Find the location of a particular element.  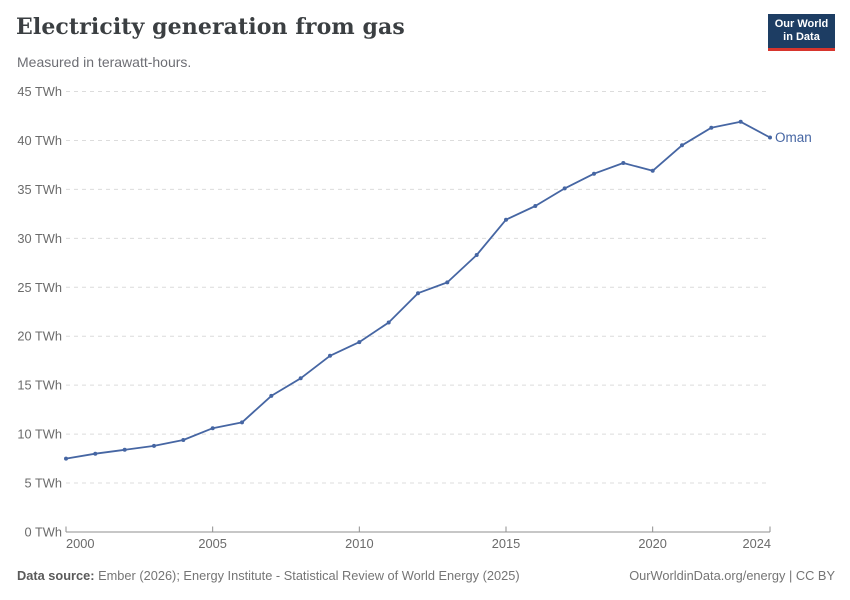

owid-logo: Our World in Data is located at coordinates (801, 32).